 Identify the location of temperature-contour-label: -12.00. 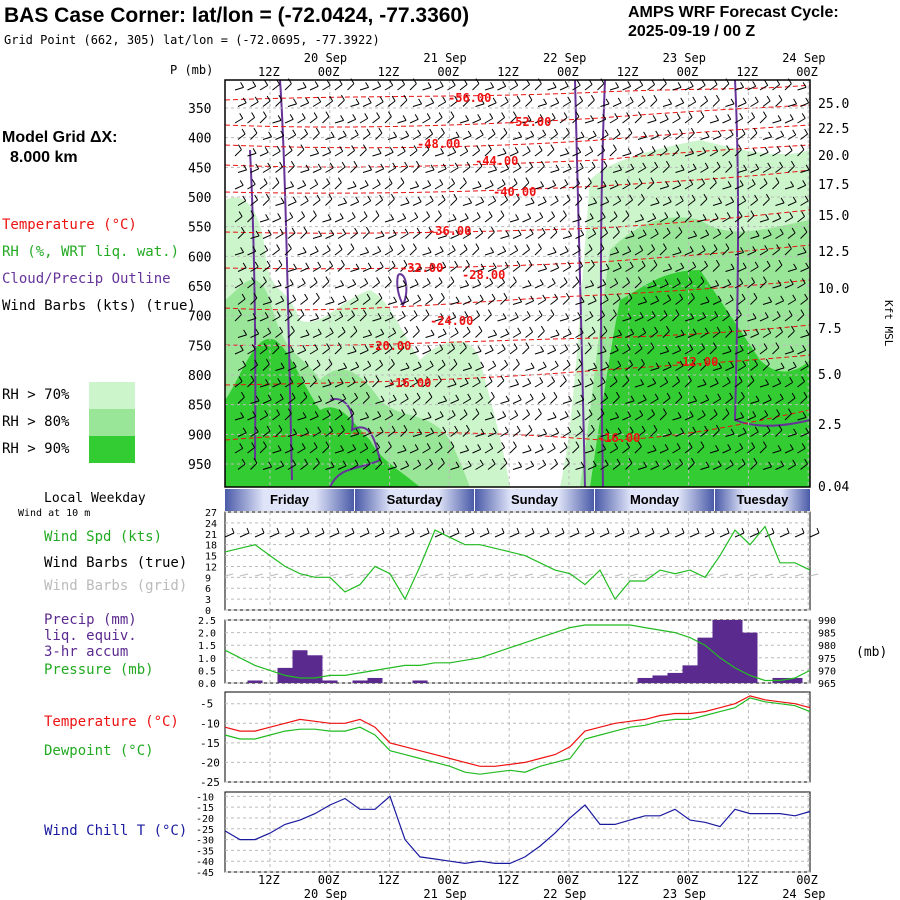
(696, 362).